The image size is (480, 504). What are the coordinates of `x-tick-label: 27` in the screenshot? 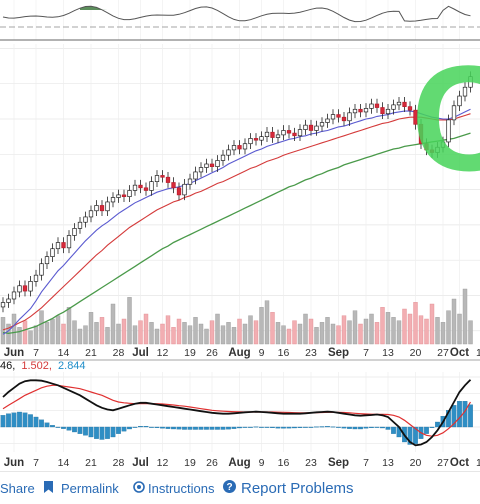 It's located at (443, 463).